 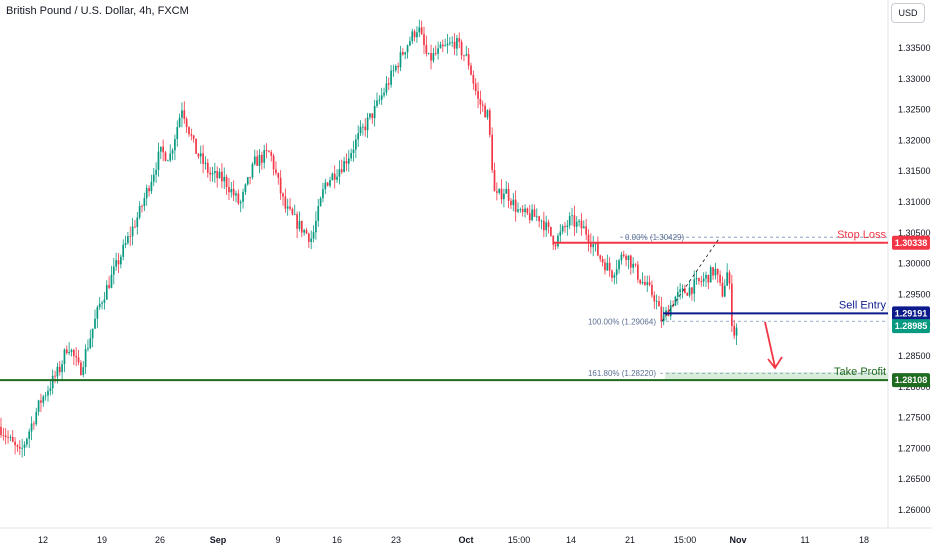 I want to click on fib-100-label: 100.00% (1.29064), so click(x=622, y=321).